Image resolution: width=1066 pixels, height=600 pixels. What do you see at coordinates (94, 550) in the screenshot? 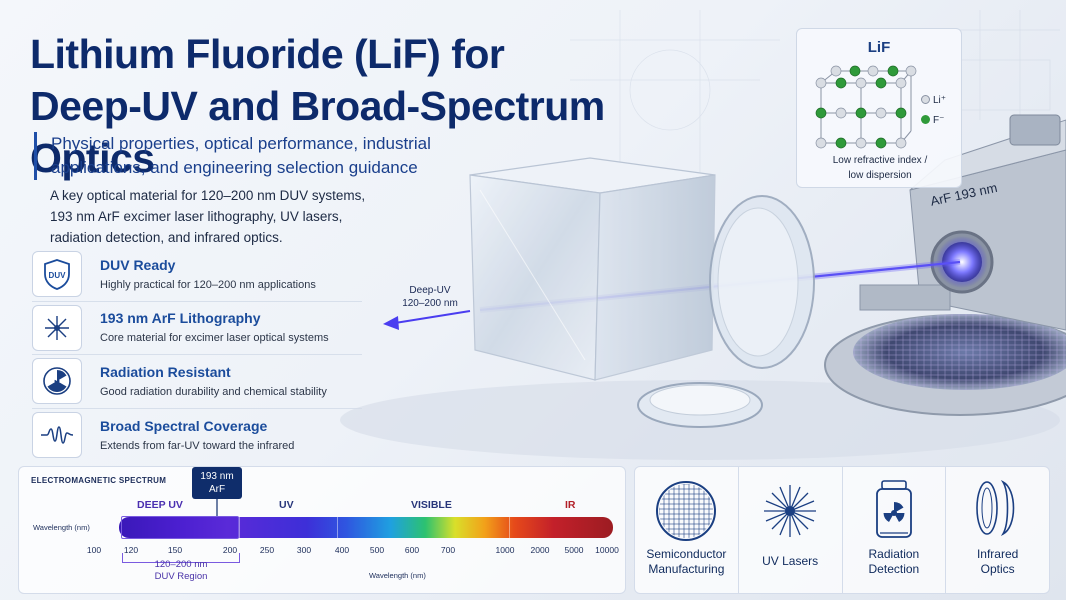
I see `tick-label: 100` at bounding box center [94, 550].